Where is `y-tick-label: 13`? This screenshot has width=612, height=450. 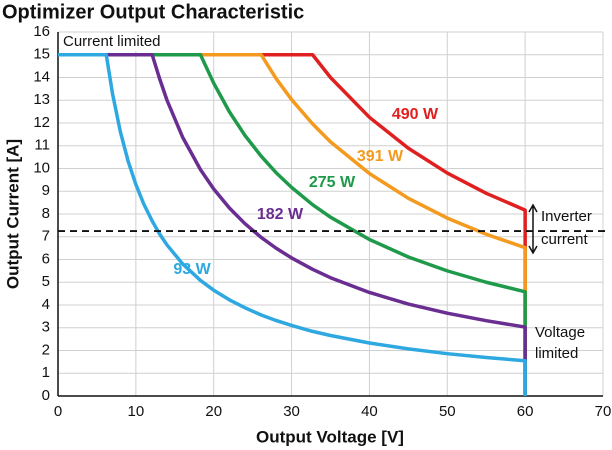 y-tick-label: 13 is located at coordinates (41, 99).